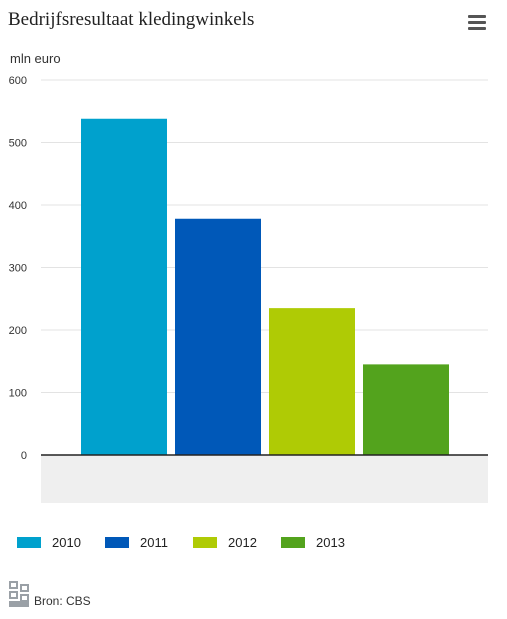  I want to click on legend-item-2010: 2010, so click(61, 542).